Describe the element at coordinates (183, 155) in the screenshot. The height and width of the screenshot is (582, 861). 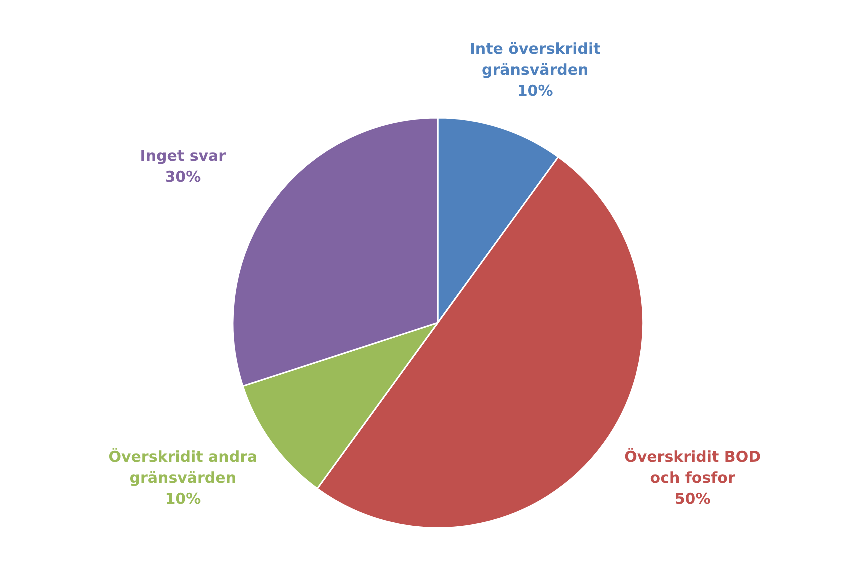
I see `slice-label: Inget svar` at that location.